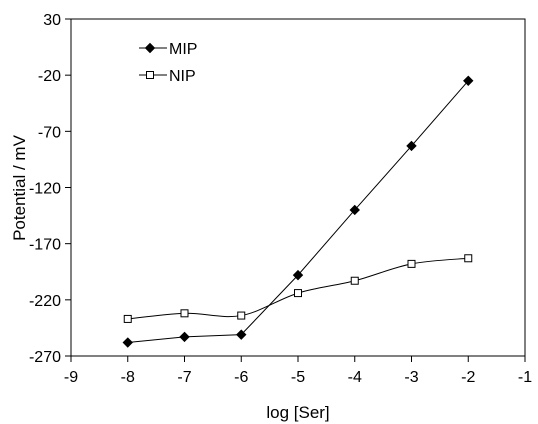 The image size is (538, 424). What do you see at coordinates (298, 377) in the screenshot?
I see `x-tick-label: -5` at bounding box center [298, 377].